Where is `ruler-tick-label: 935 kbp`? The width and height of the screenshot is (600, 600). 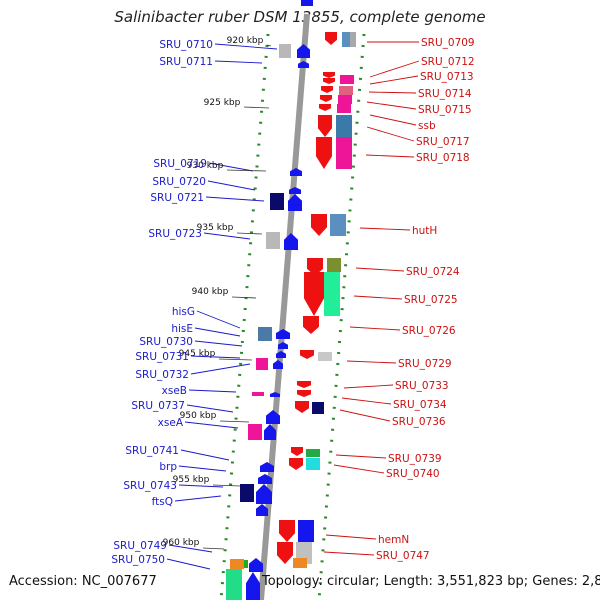
ruler-tick-label: 935 kbp is located at coordinates (215, 228).